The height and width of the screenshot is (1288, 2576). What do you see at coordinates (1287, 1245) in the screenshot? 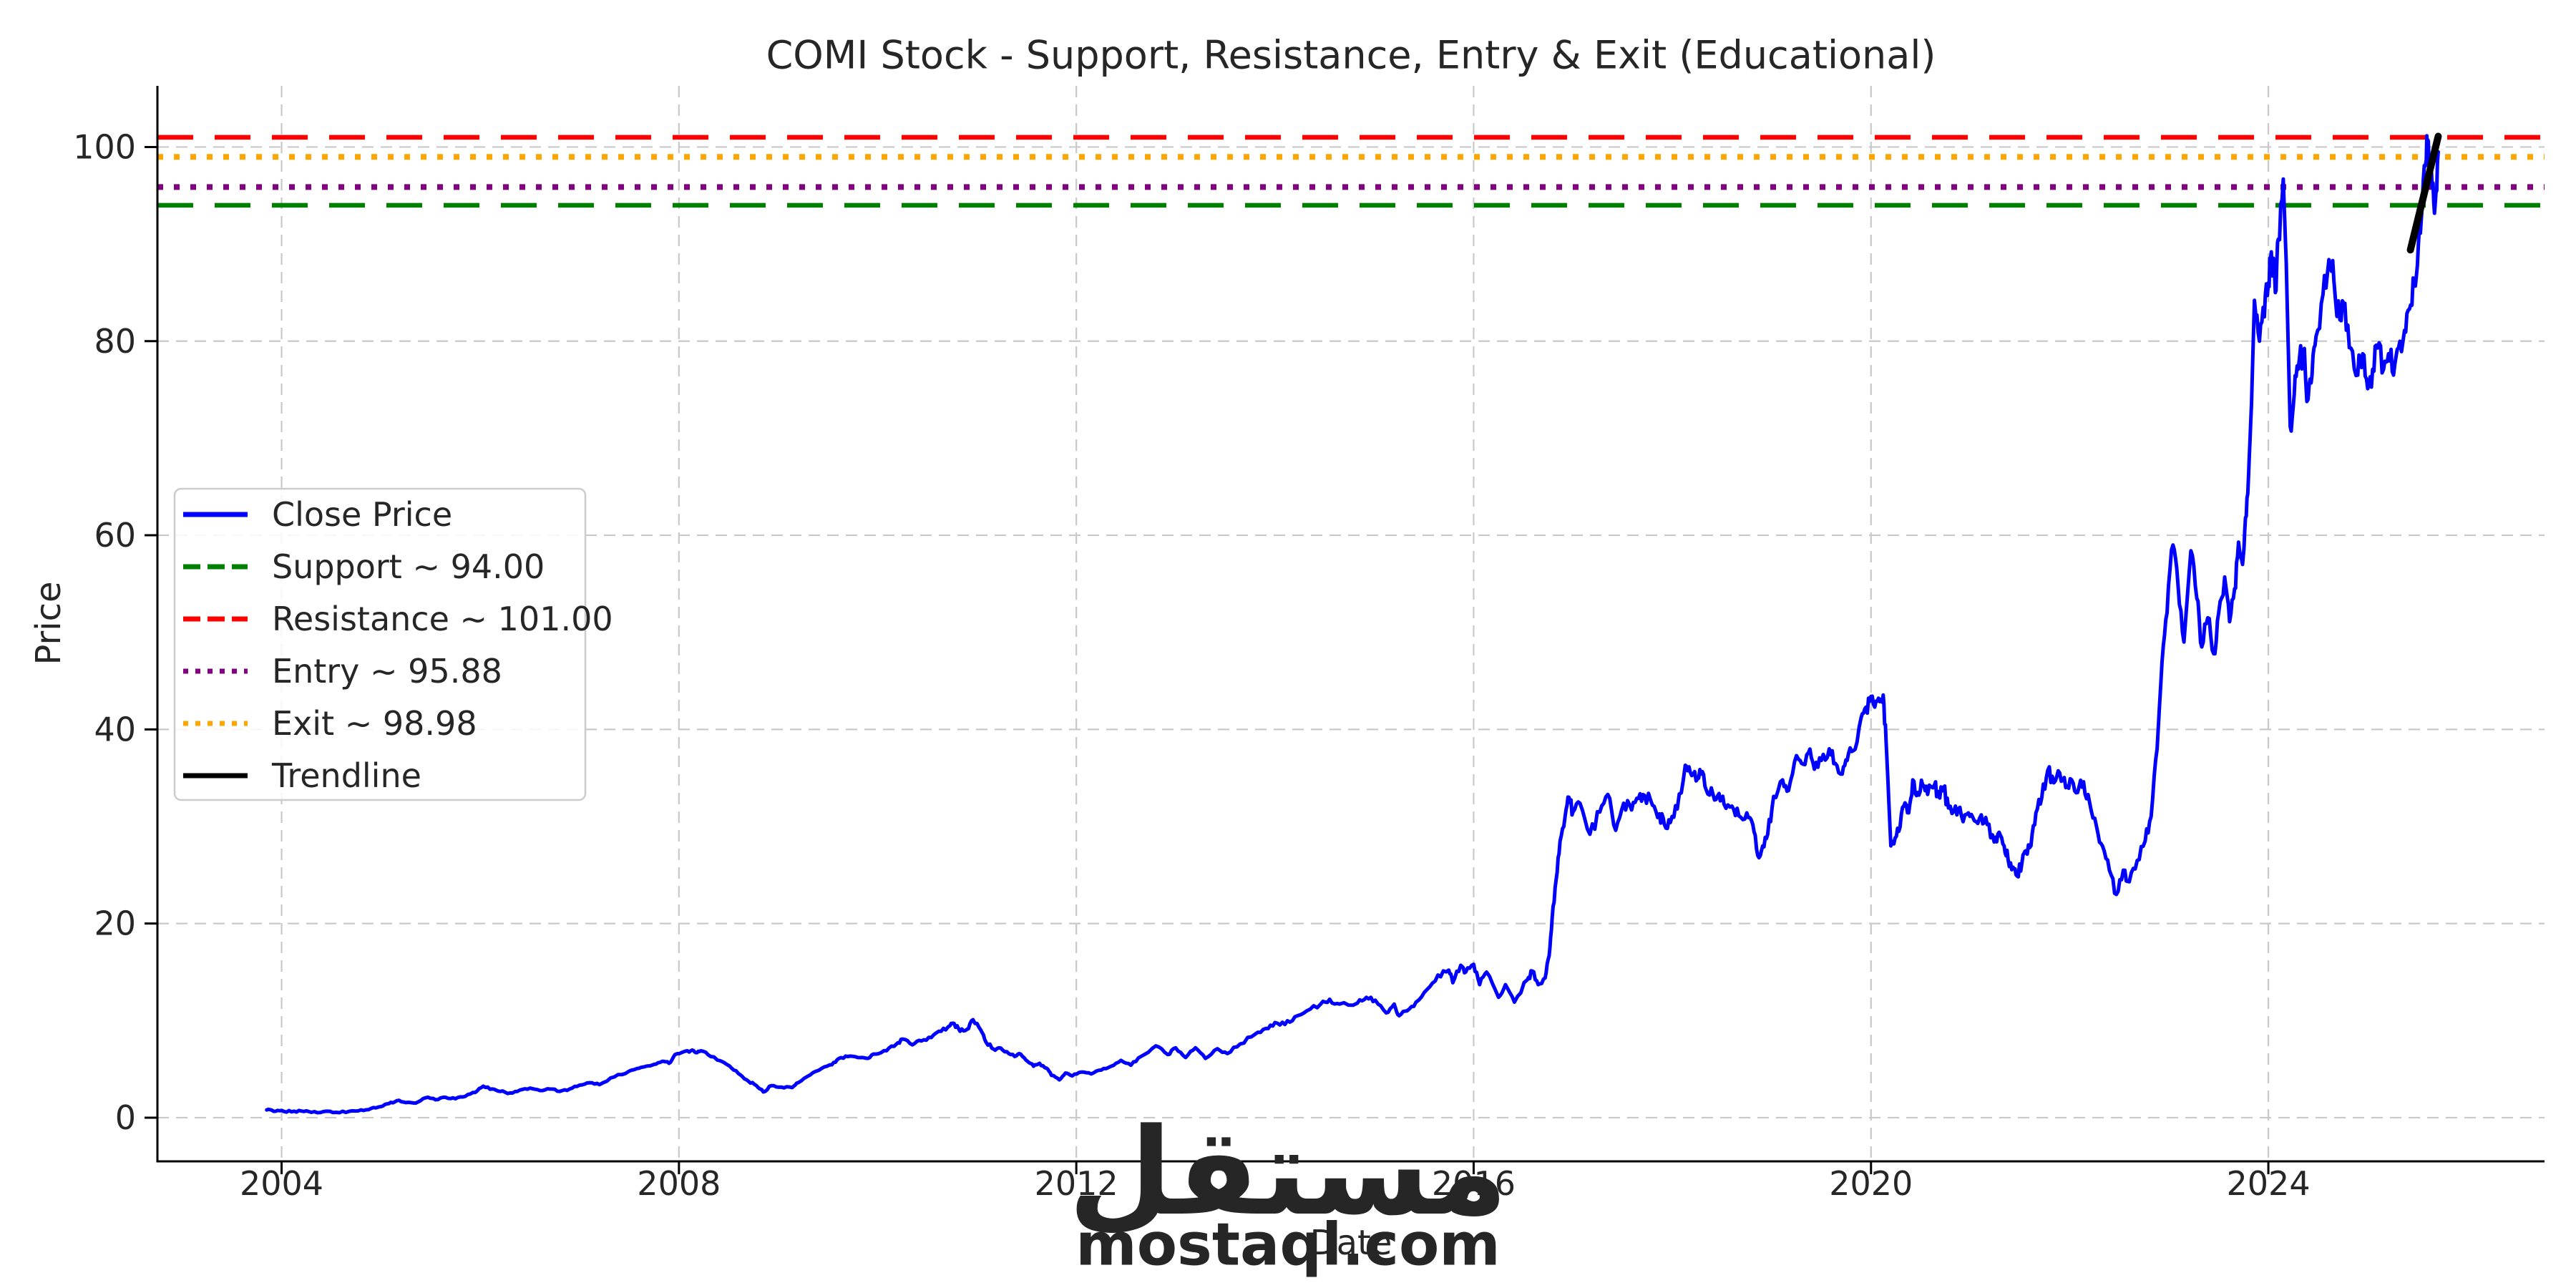
I see `watermark-site-text: mostaql.com` at bounding box center [1287, 1245].